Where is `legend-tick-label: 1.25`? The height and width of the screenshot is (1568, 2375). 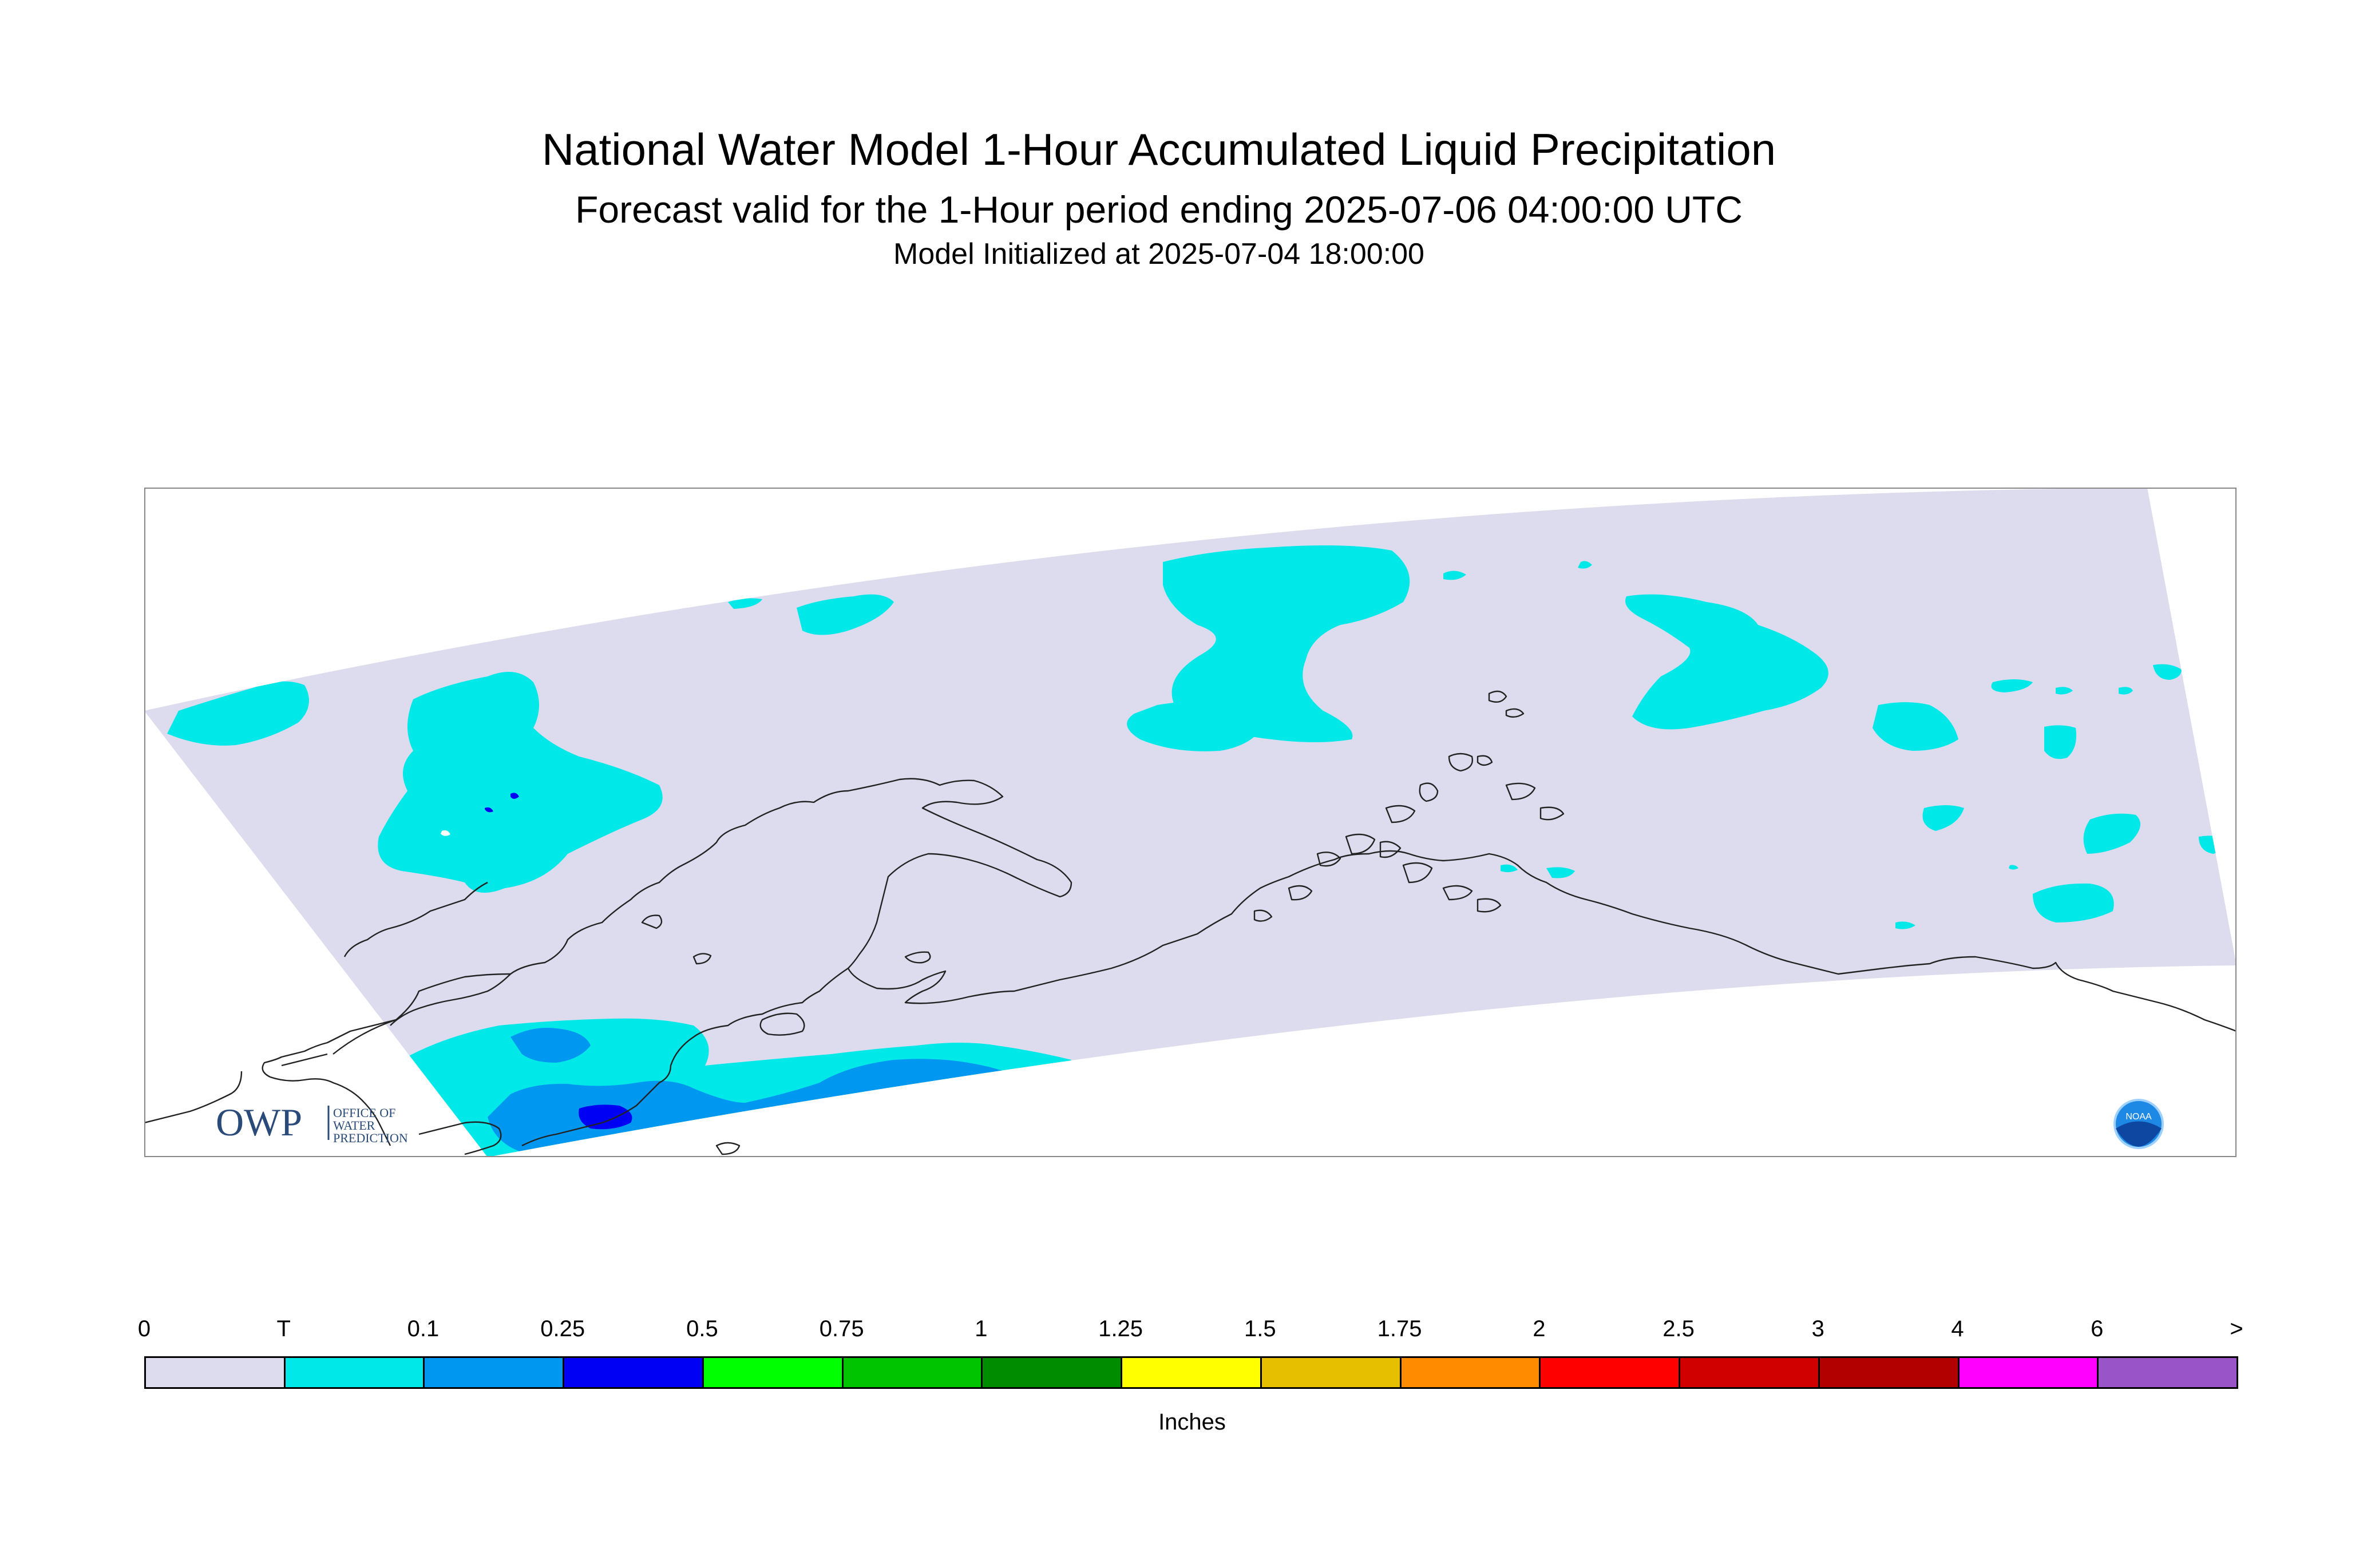
legend-tick-label: 1.25 is located at coordinates (1121, 1328).